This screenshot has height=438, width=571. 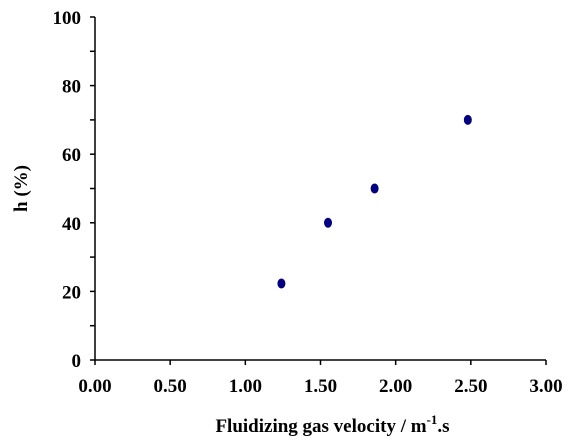 I want to click on y-axis-title: h (%), so click(x=21, y=188).